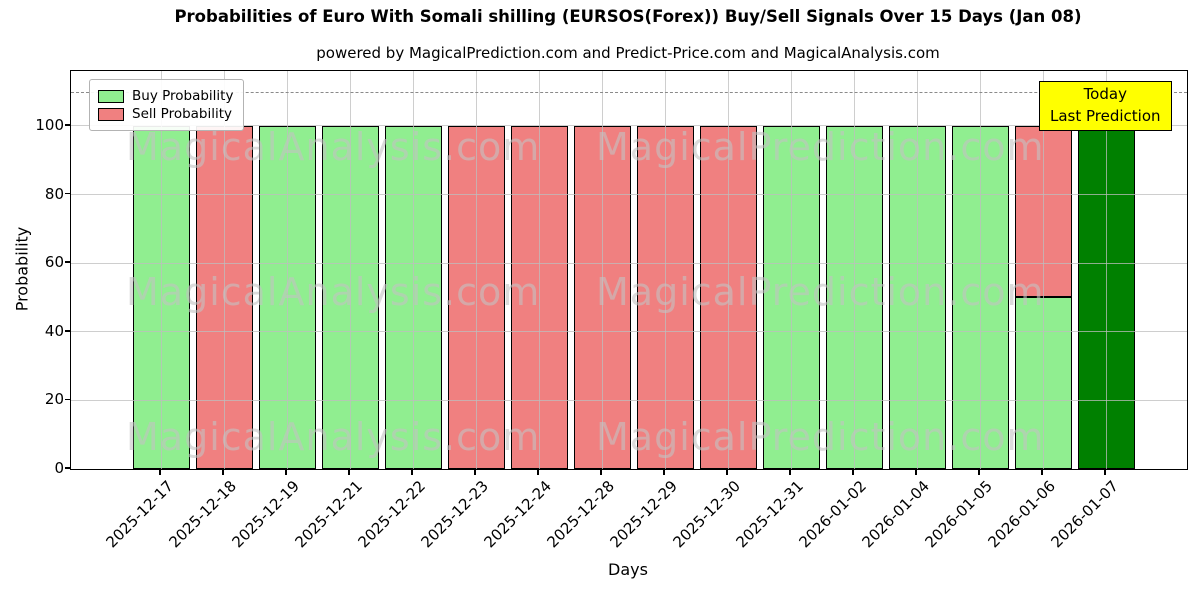 The image size is (1200, 600). What do you see at coordinates (111, 96) in the screenshot?
I see `buy-swatch-icon` at bounding box center [111, 96].